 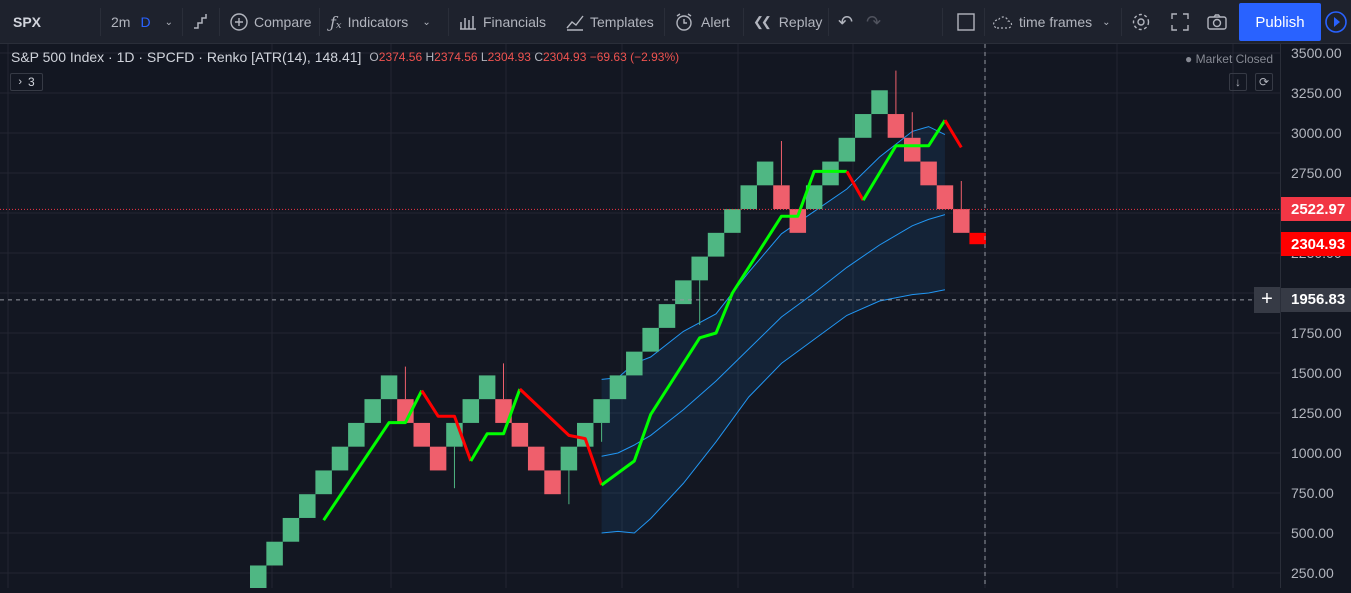 I want to click on band-middle-line, so click(x=773, y=335).